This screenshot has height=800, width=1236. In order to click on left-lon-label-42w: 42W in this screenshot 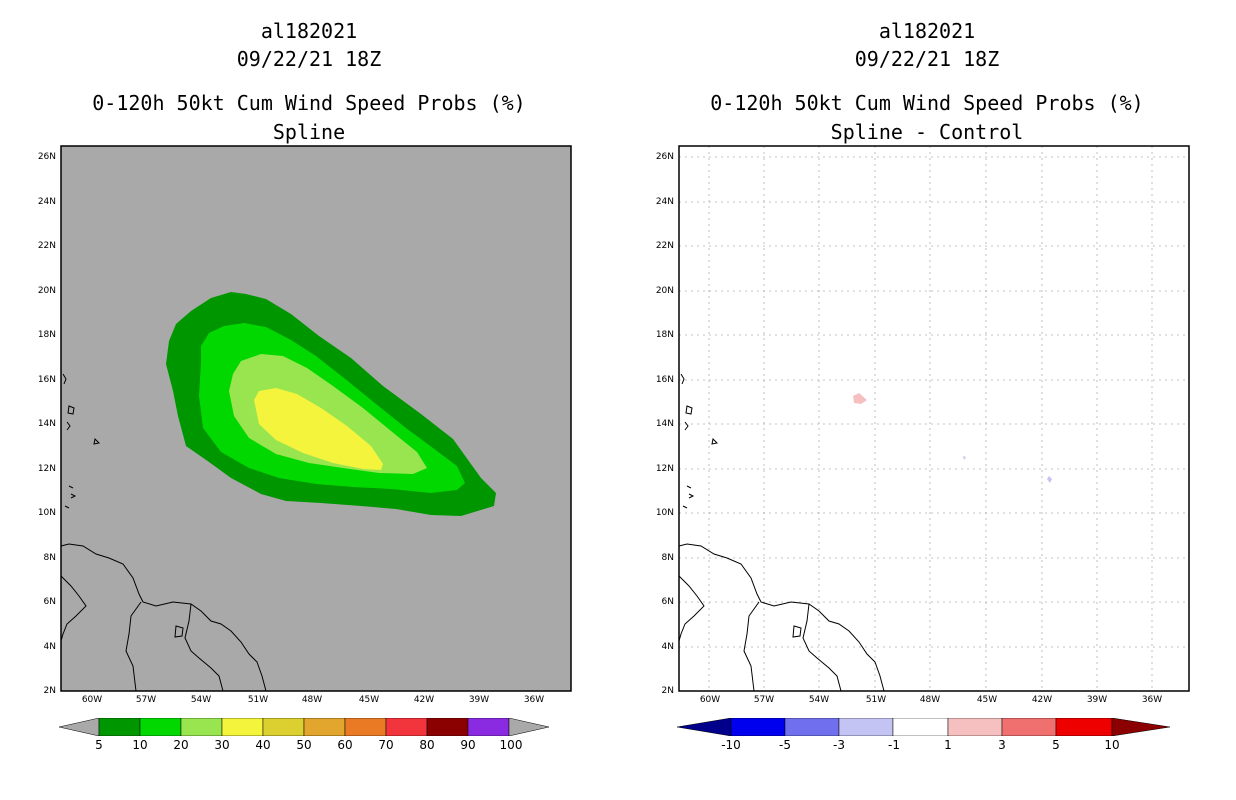, I will do `click(424, 700)`.